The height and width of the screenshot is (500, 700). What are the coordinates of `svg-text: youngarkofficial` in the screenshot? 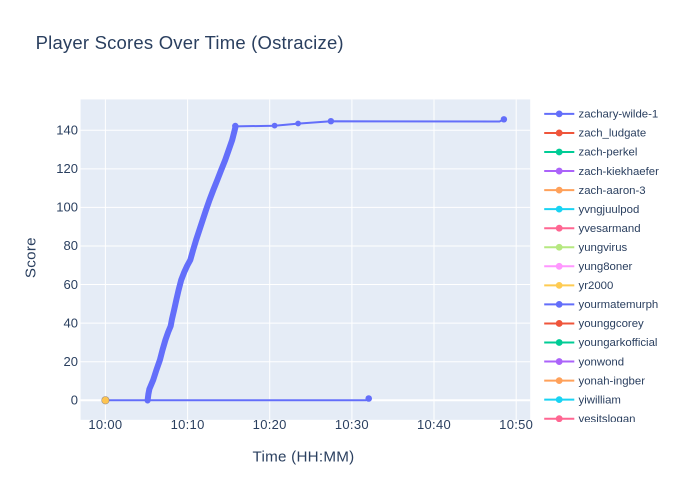 It's located at (618, 343).